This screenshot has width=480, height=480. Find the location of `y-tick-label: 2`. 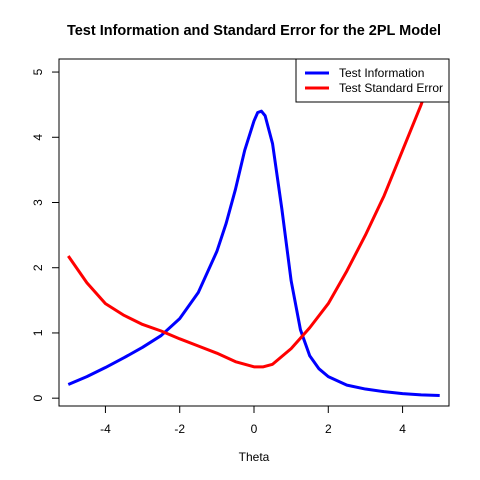

y-tick-label: 2 is located at coordinates (38, 267).